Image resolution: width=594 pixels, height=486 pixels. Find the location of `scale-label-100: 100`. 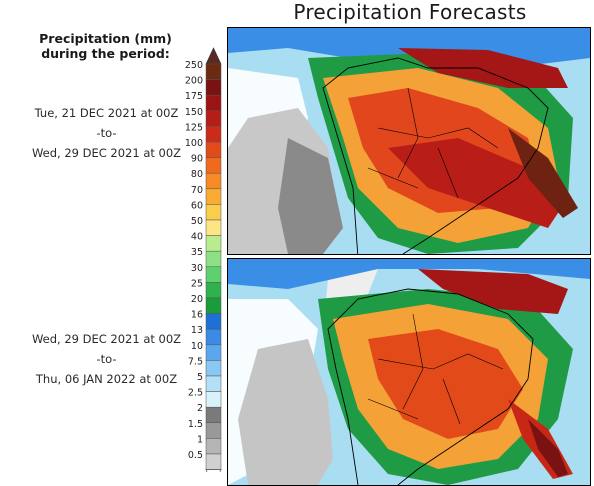

scale-label-100: 100 is located at coordinates (194, 143).